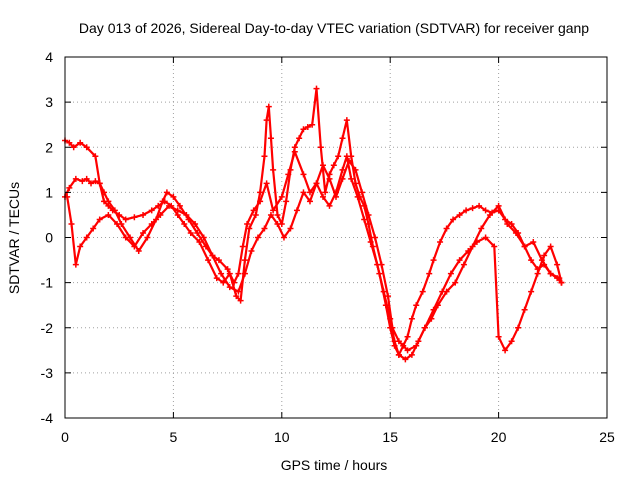 This screenshot has width=640, height=480. What do you see at coordinates (607, 437) in the screenshot?
I see `x-tick-label: 25` at bounding box center [607, 437].